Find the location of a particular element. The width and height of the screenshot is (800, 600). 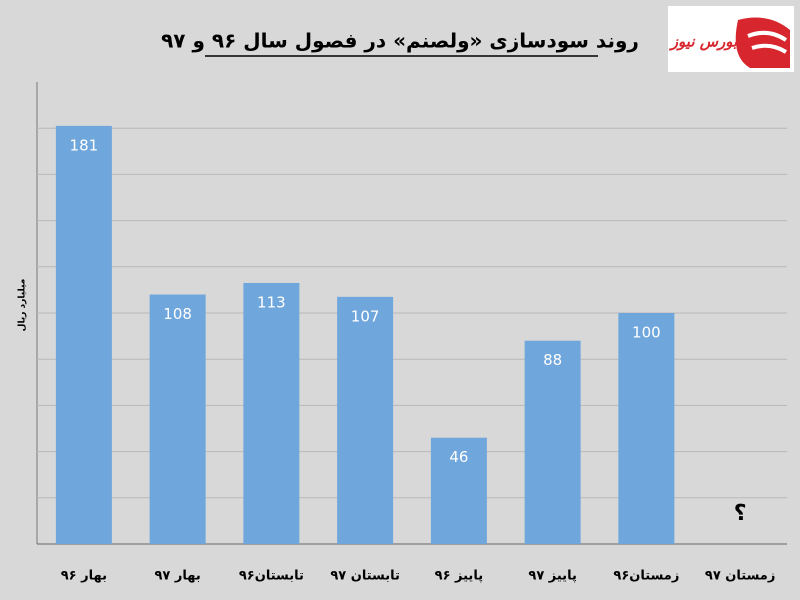

value-label: 181 is located at coordinates (84, 145).